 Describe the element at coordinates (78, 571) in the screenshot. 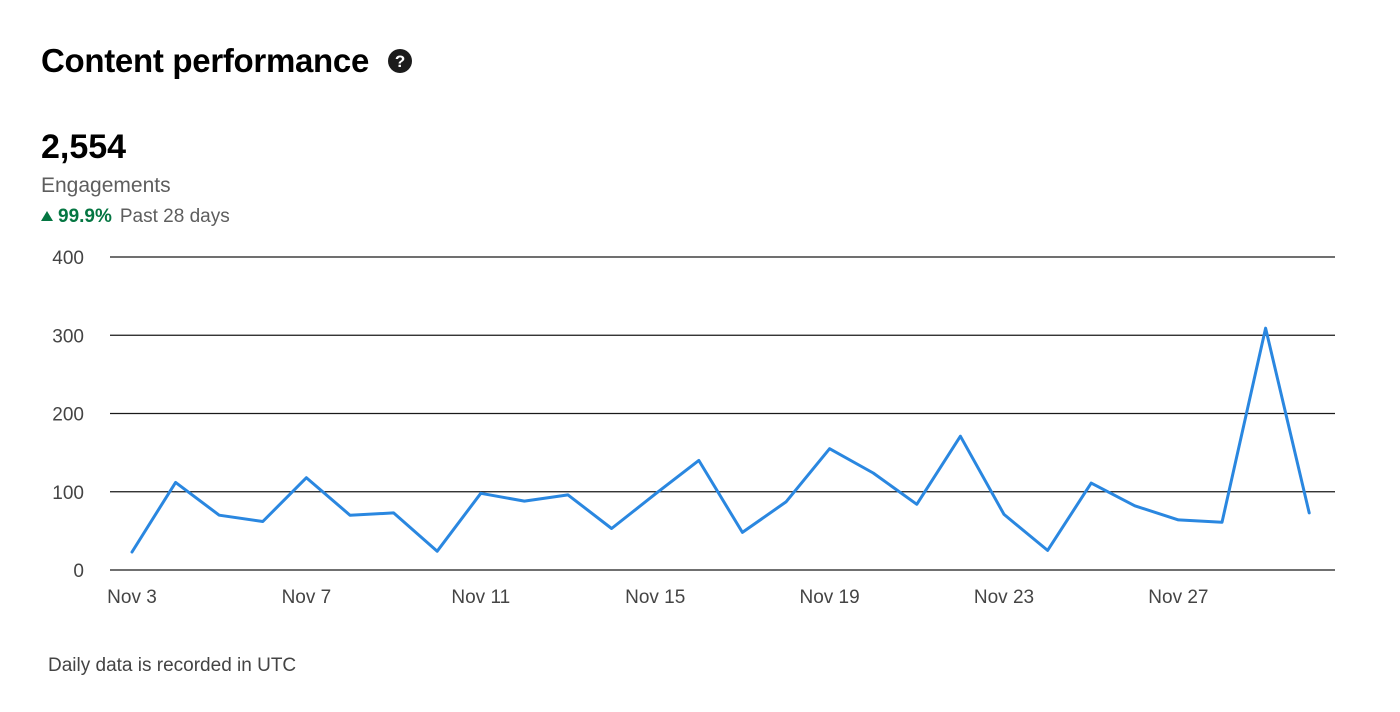

I see `y-tick-label: 0` at that location.